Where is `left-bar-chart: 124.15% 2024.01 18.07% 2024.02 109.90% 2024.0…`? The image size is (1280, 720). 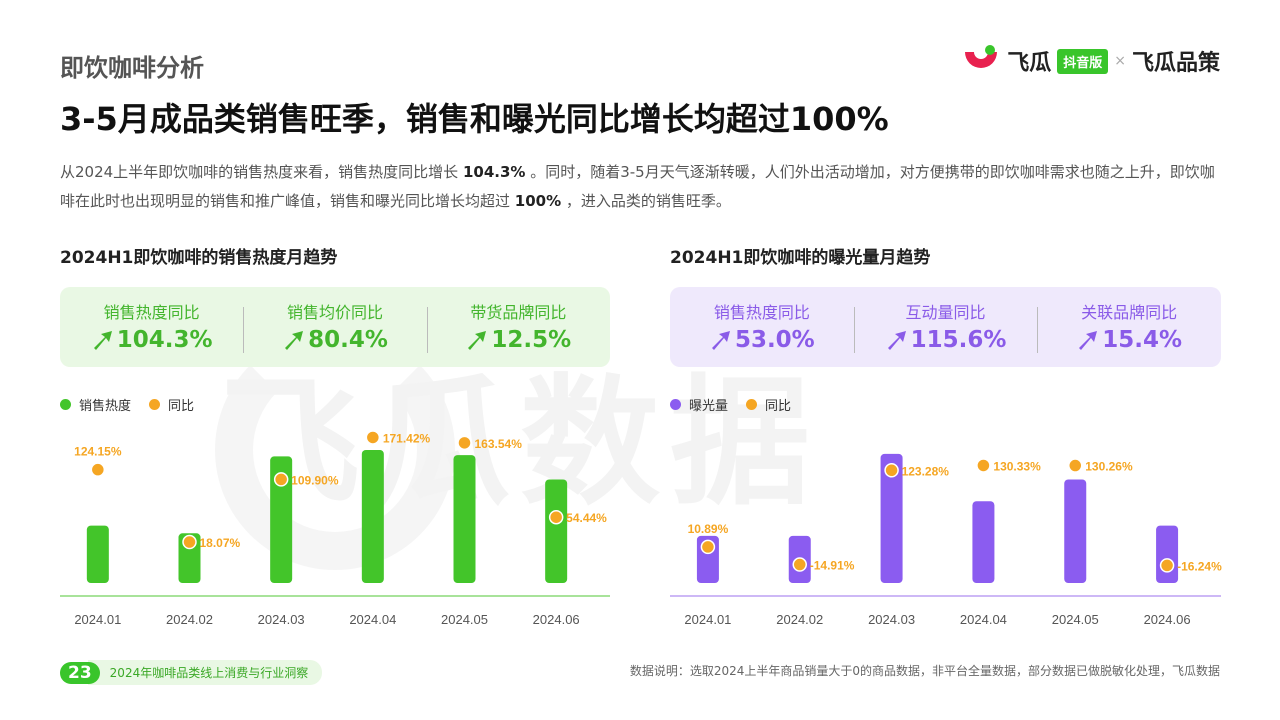
left-bar-chart: 124.15% 2024.01 18.07% 2024.02 109.90% 2024.0… is located at coordinates (335, 528).